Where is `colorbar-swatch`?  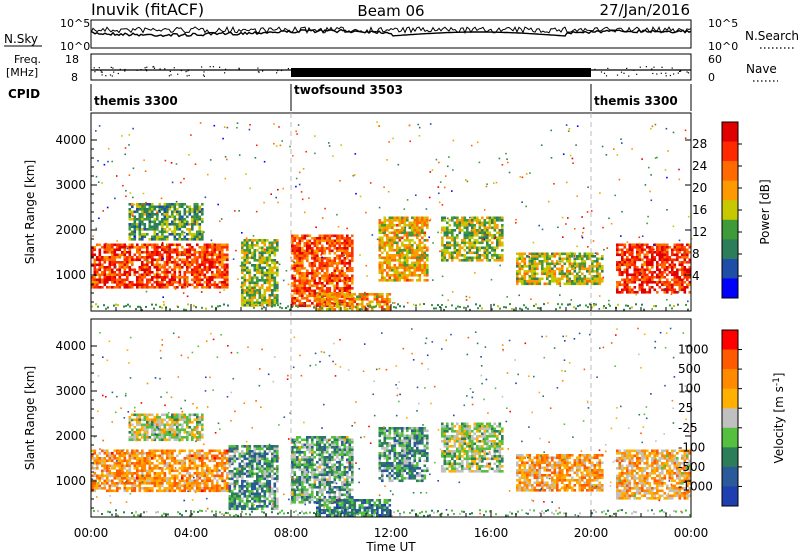 colorbar-swatch is located at coordinates (730, 132).